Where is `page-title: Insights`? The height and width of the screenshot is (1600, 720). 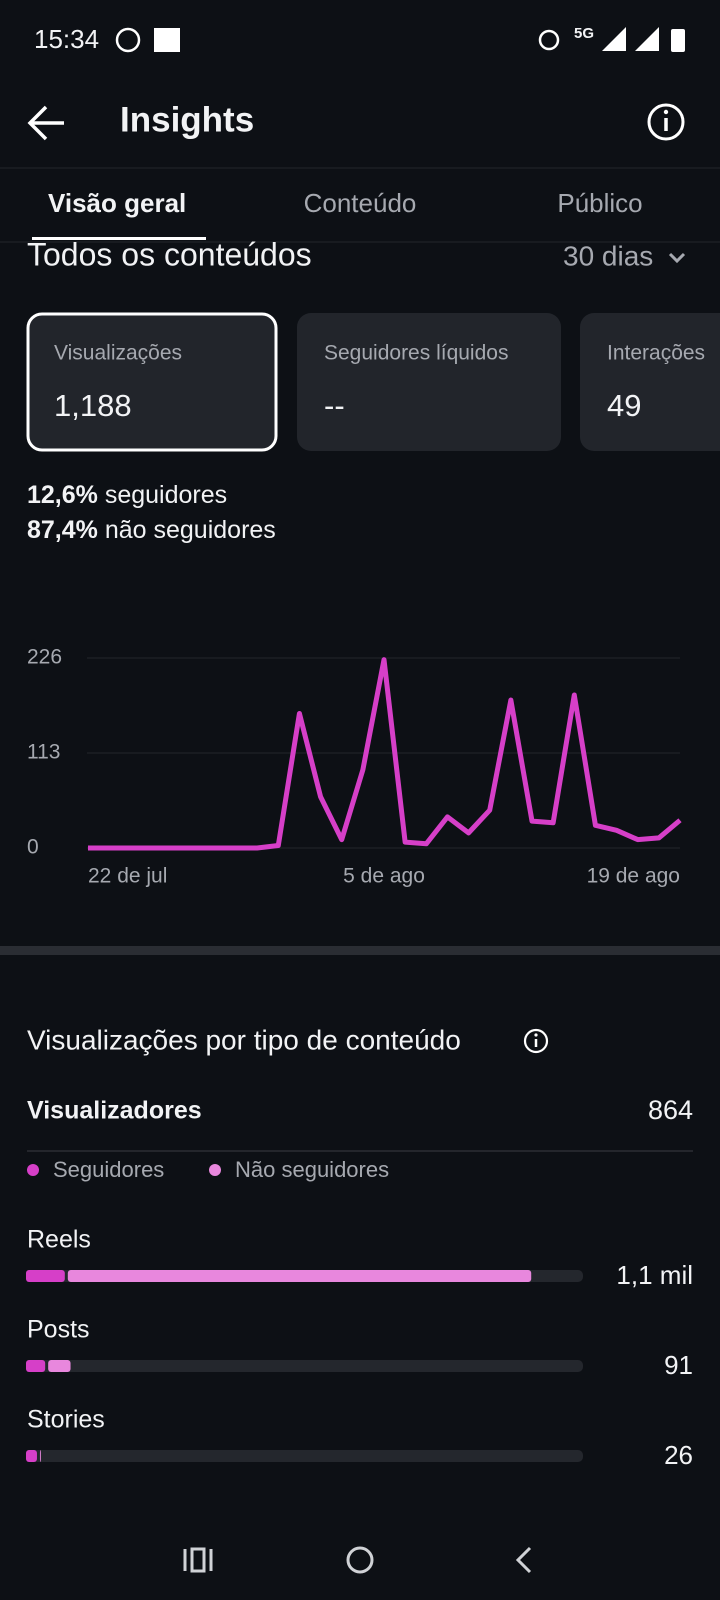 page-title: Insights is located at coordinates (187, 119).